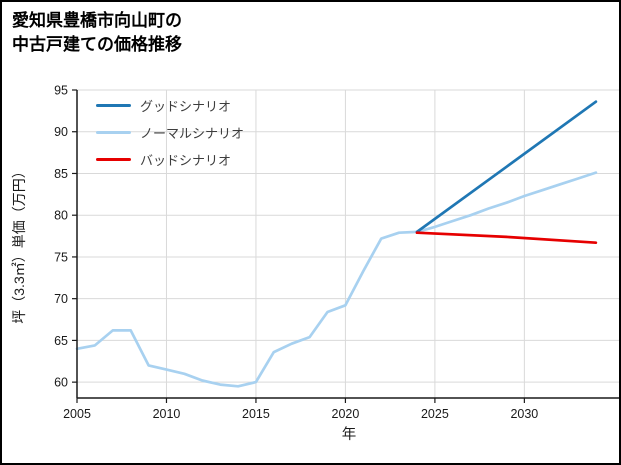  I want to click on legend-label-bad: バッドシナリオ, so click(186, 160).